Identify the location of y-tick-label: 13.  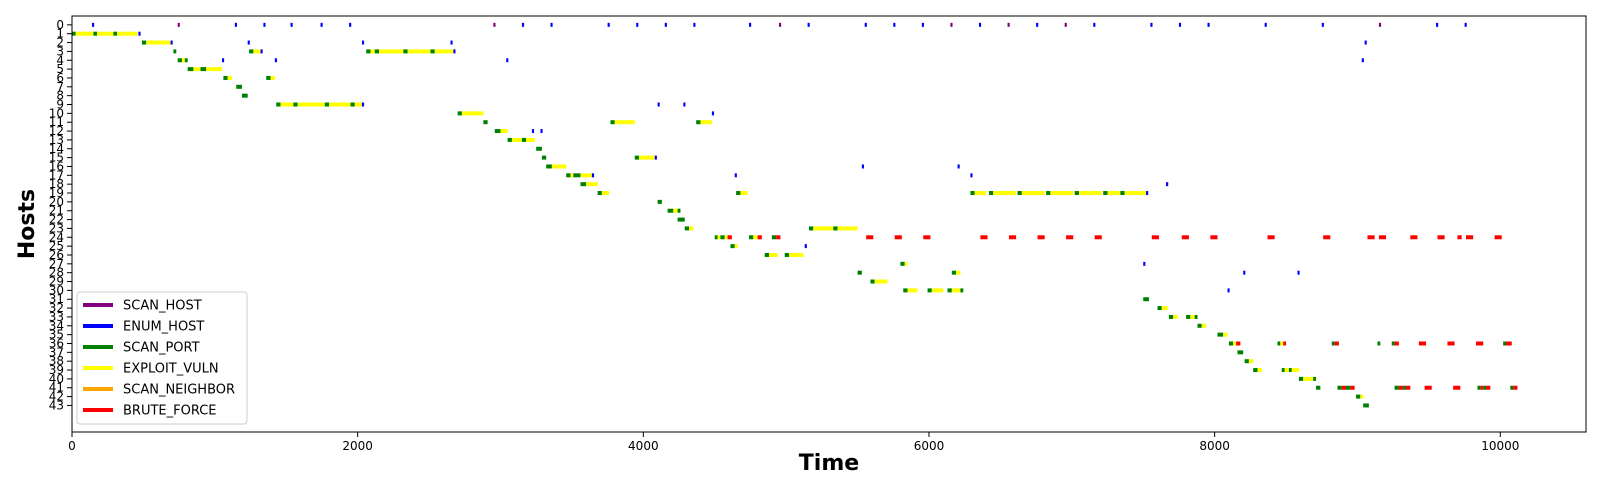
(56, 140).